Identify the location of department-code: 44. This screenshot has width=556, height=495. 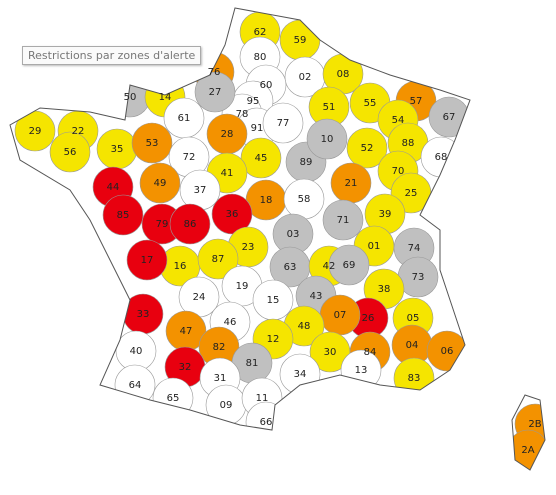
(113, 187).